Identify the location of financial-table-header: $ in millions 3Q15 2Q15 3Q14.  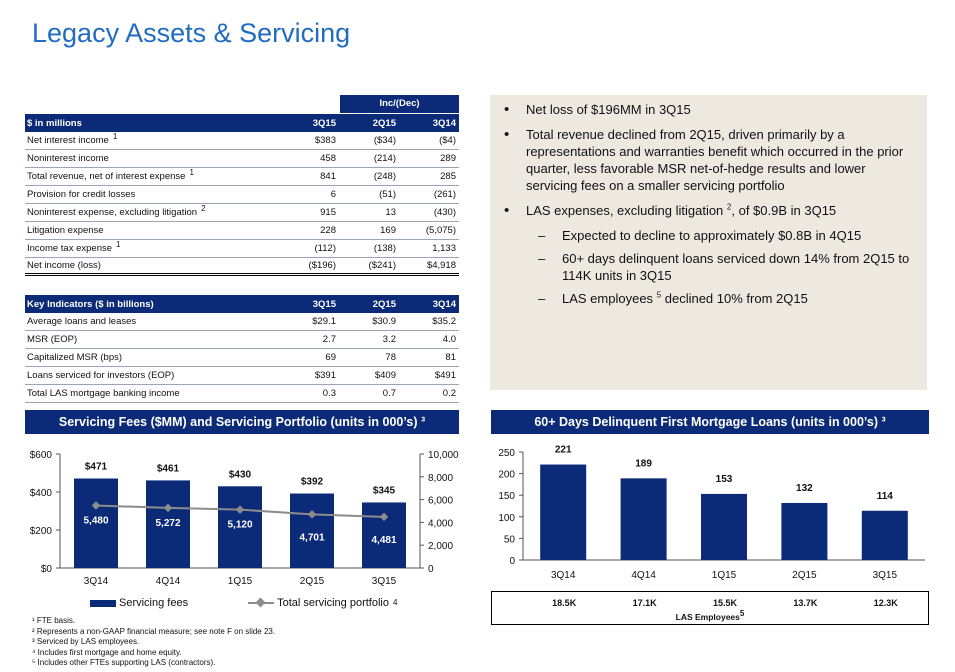
(242, 123).